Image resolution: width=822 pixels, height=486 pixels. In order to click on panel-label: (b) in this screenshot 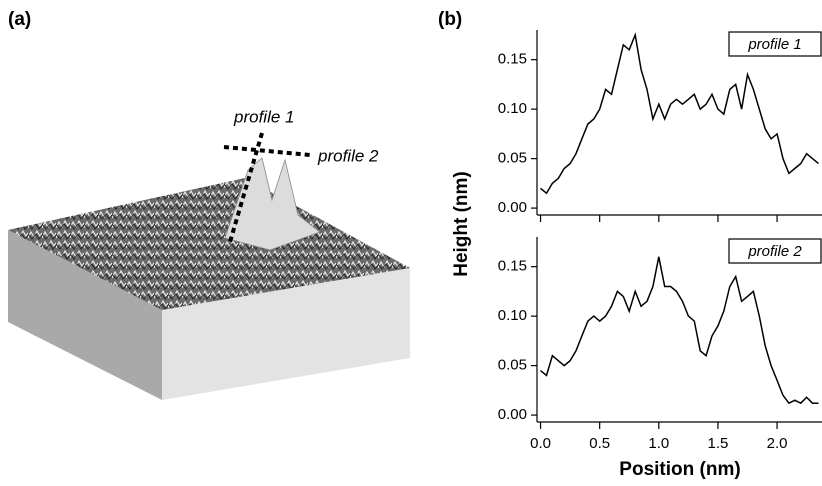, I will do `click(450, 19)`.